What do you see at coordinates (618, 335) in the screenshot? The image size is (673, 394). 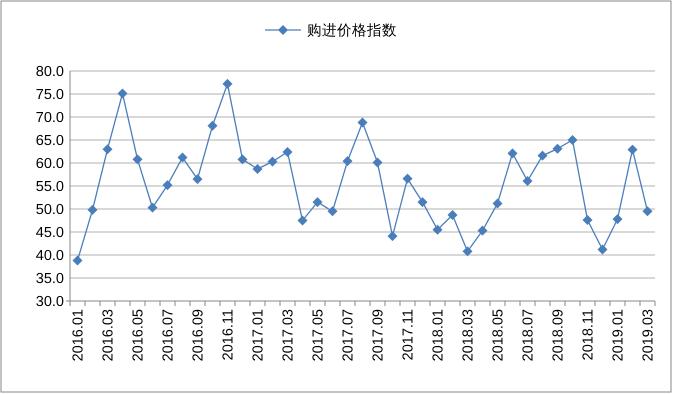 I see `x-tick-label: 2019.01` at bounding box center [618, 335].